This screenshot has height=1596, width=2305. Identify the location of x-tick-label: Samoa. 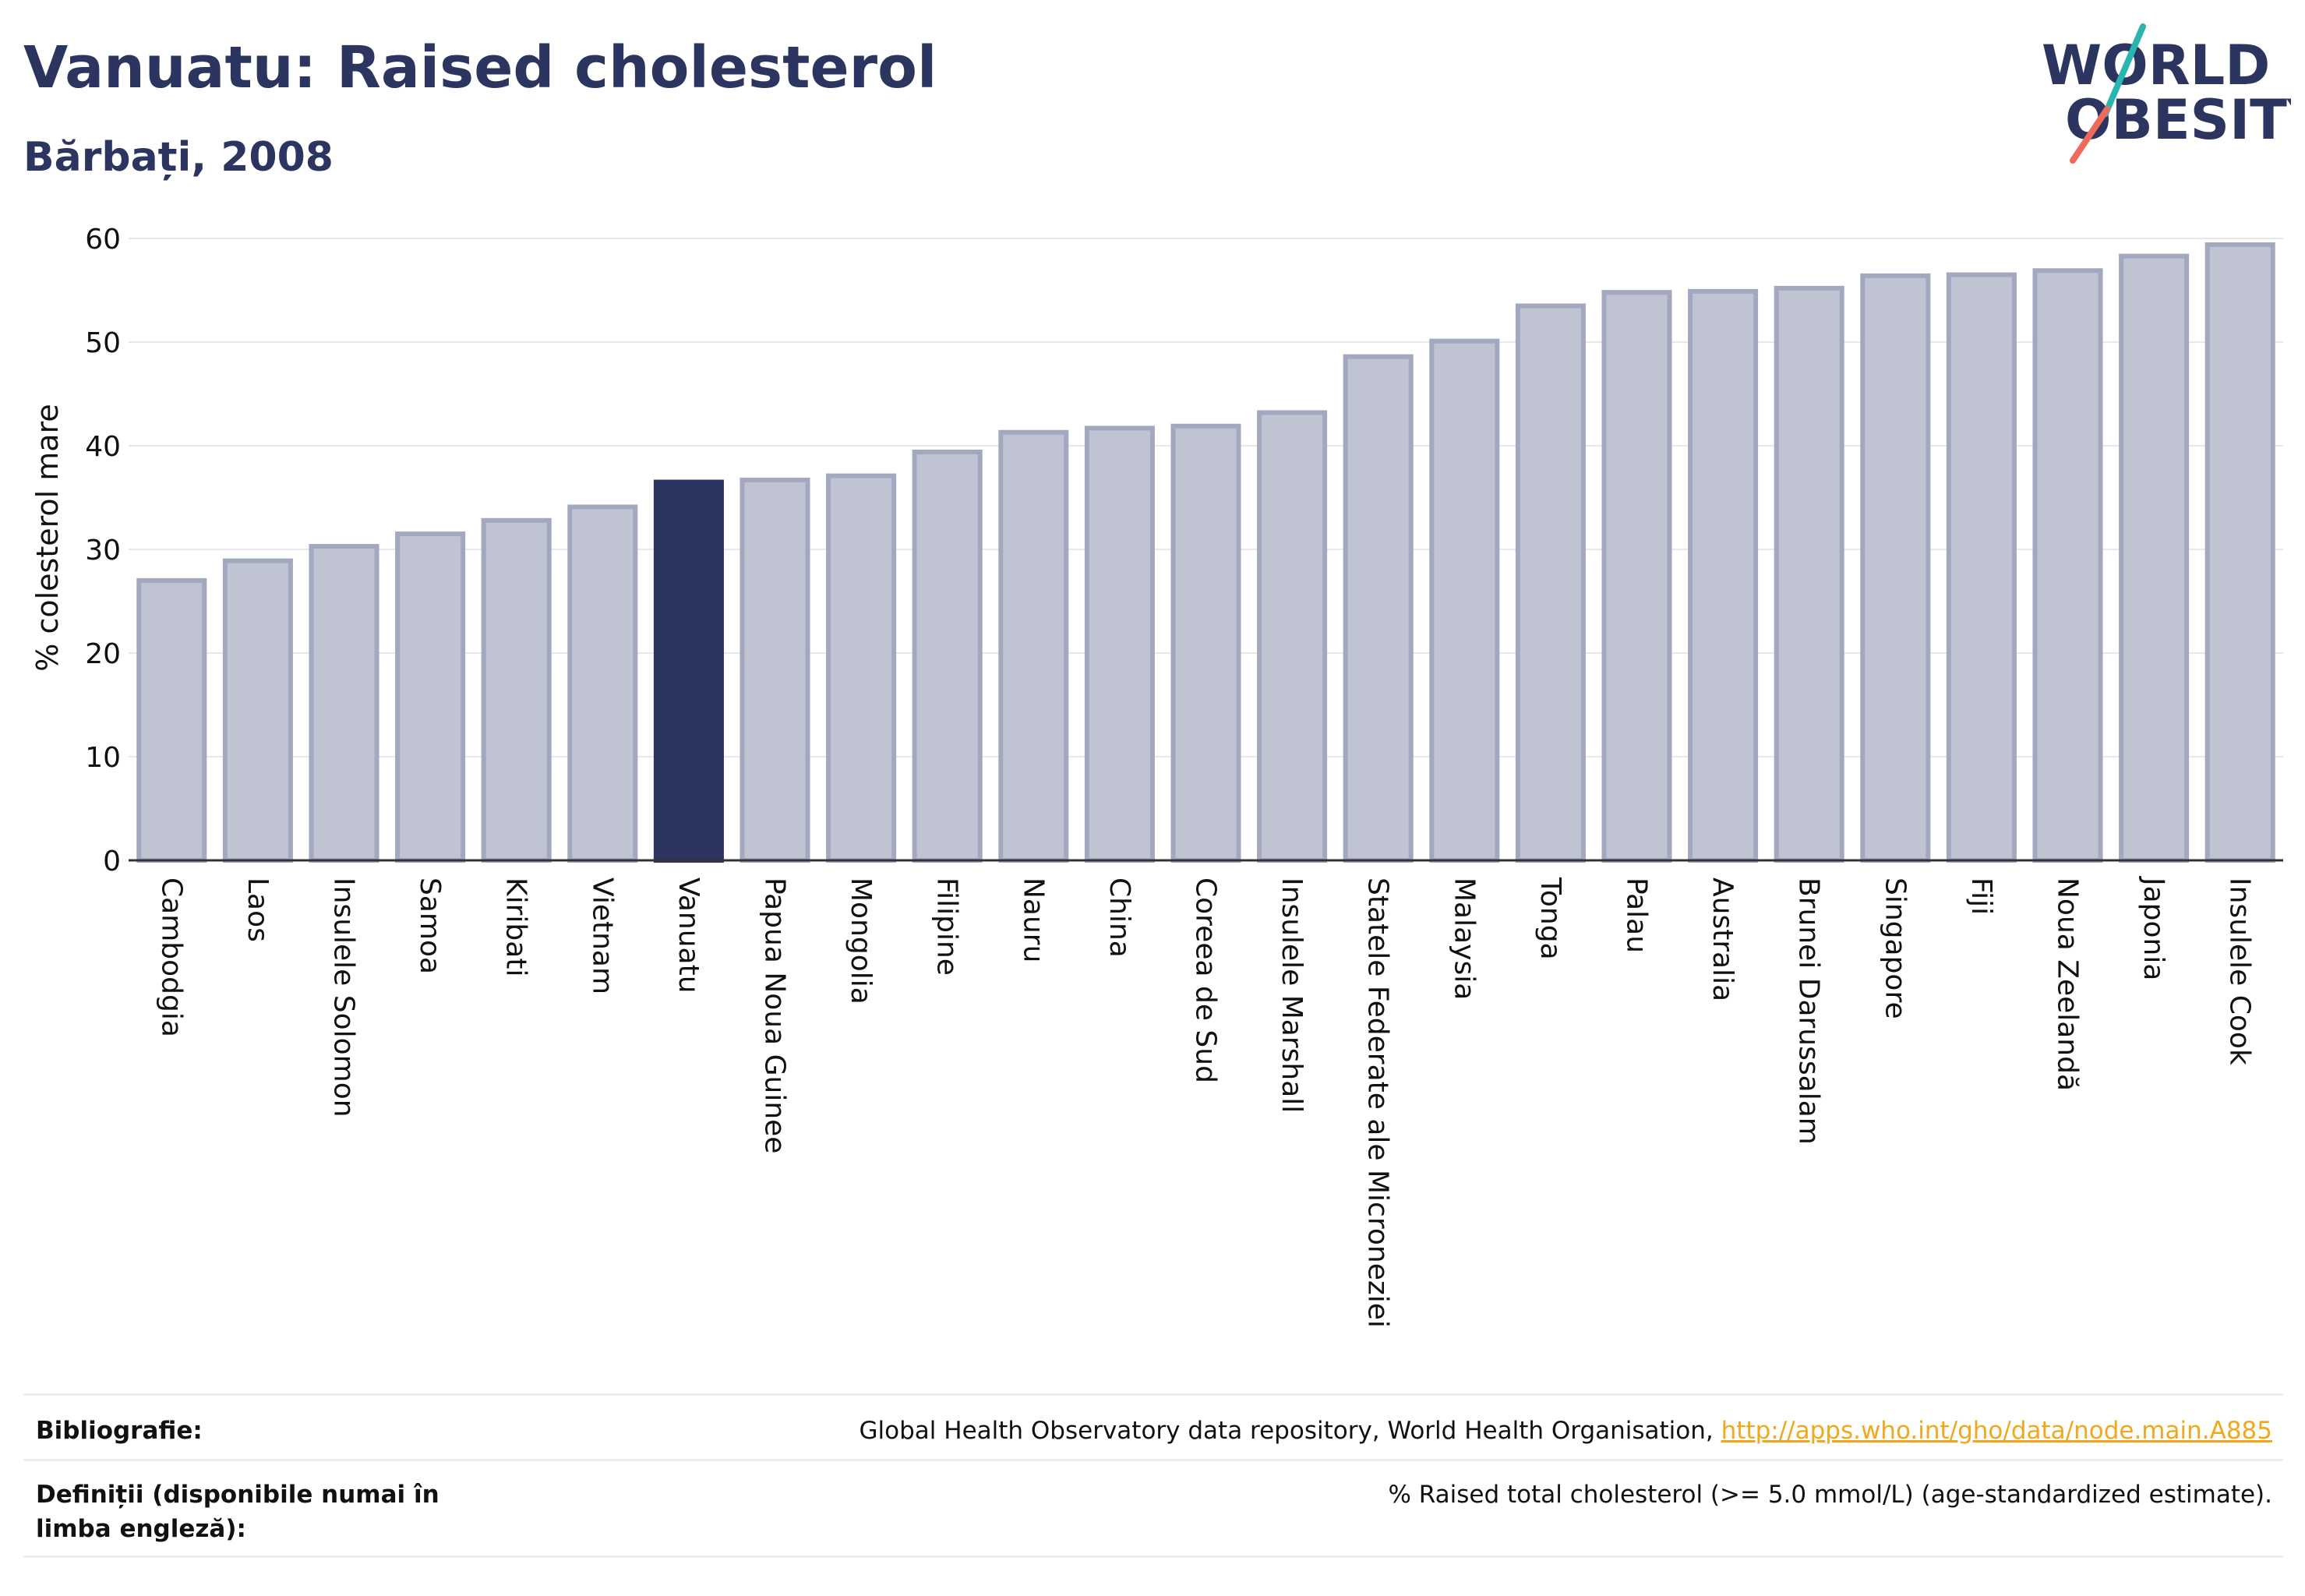
(430, 925).